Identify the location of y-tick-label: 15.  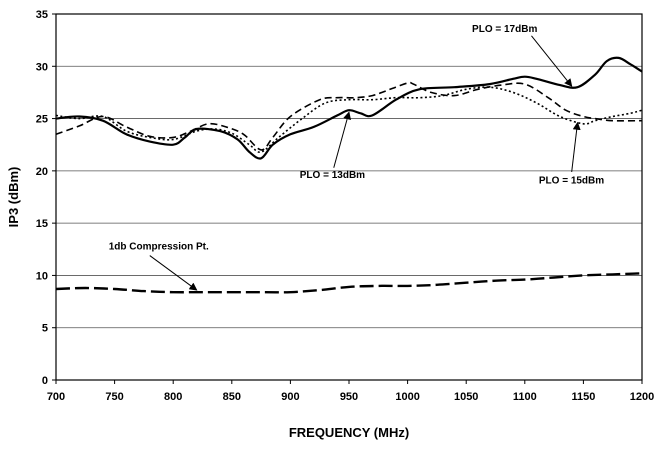
(42, 224).